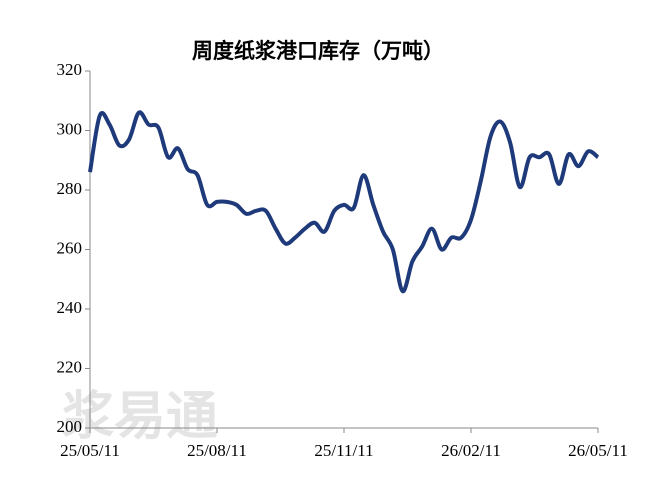 The width and height of the screenshot is (649, 496). Describe the element at coordinates (70, 247) in the screenshot. I see `y-tick-label: 260` at that location.